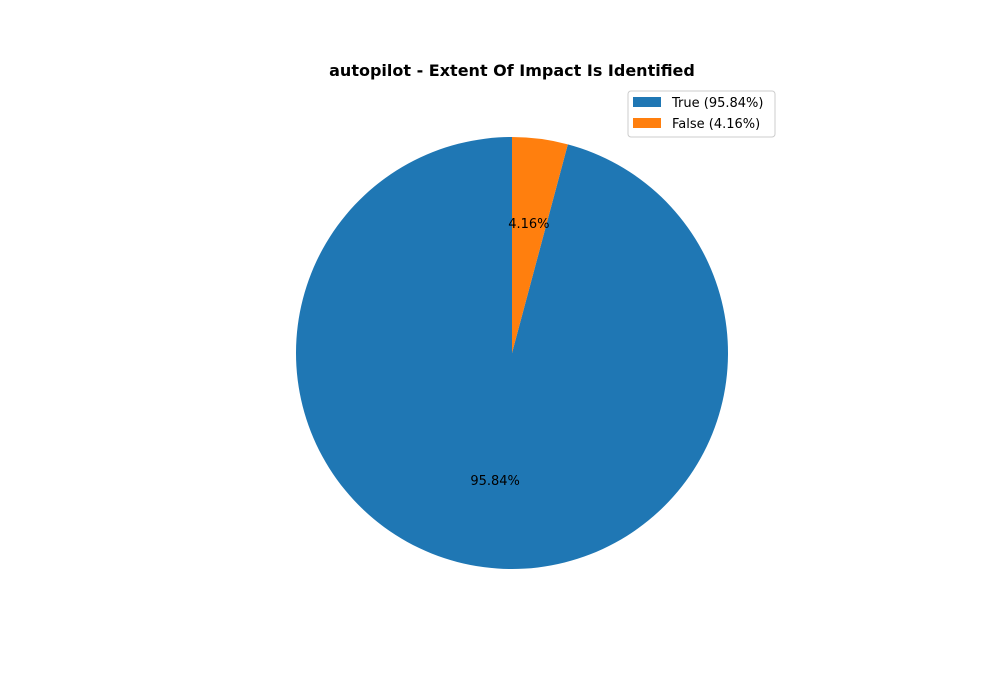 The image size is (1000, 700). I want to click on slice-label-false: 4.16%, so click(528, 224).